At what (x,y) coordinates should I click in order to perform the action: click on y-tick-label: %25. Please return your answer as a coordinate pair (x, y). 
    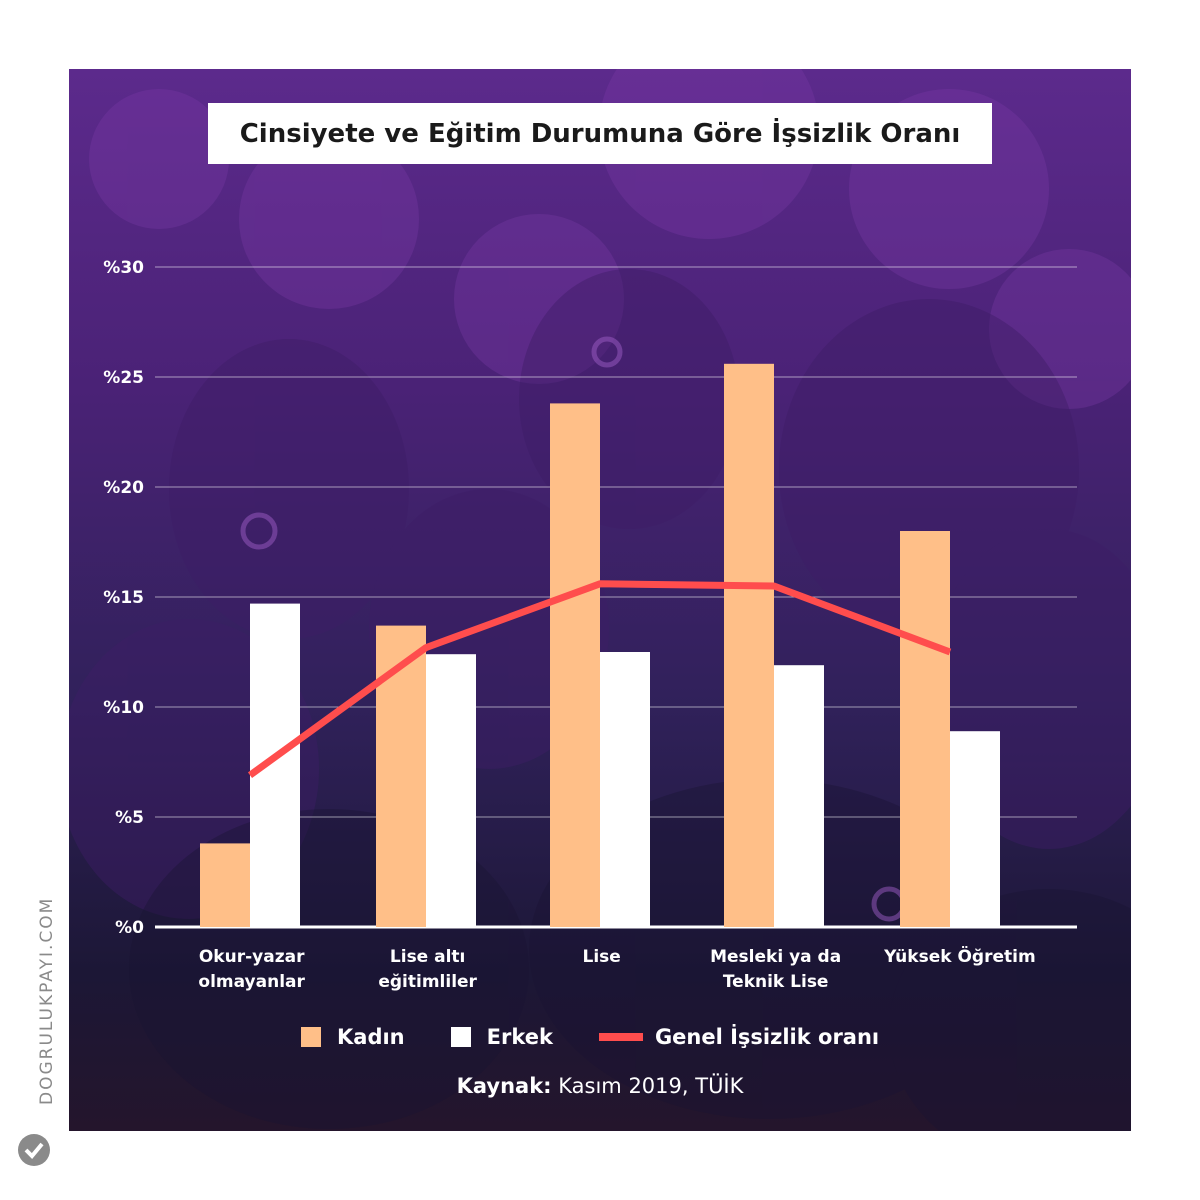
    Looking at the image, I should click on (123, 378).